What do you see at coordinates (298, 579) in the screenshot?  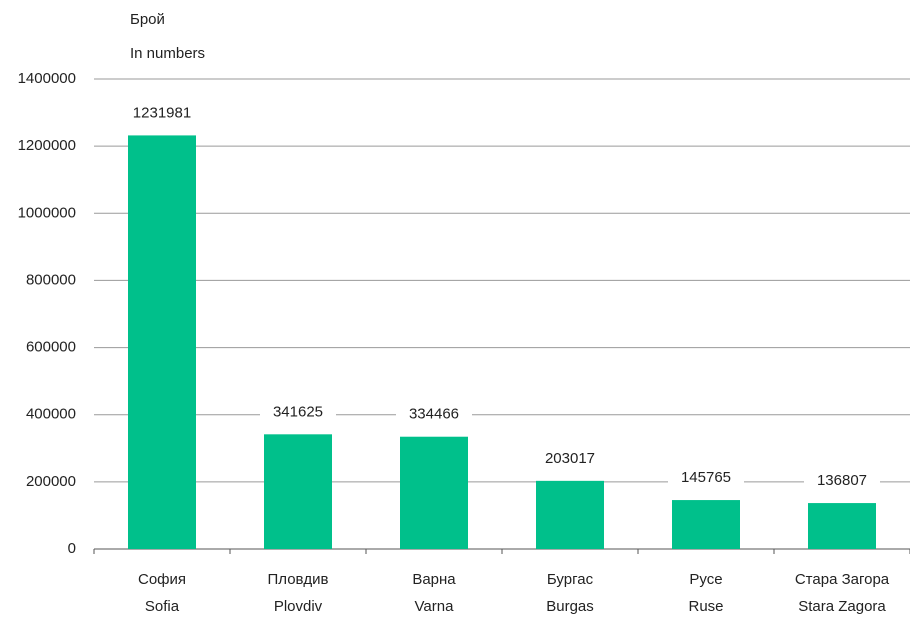 I see `x-tick-label: Пловдив` at bounding box center [298, 579].